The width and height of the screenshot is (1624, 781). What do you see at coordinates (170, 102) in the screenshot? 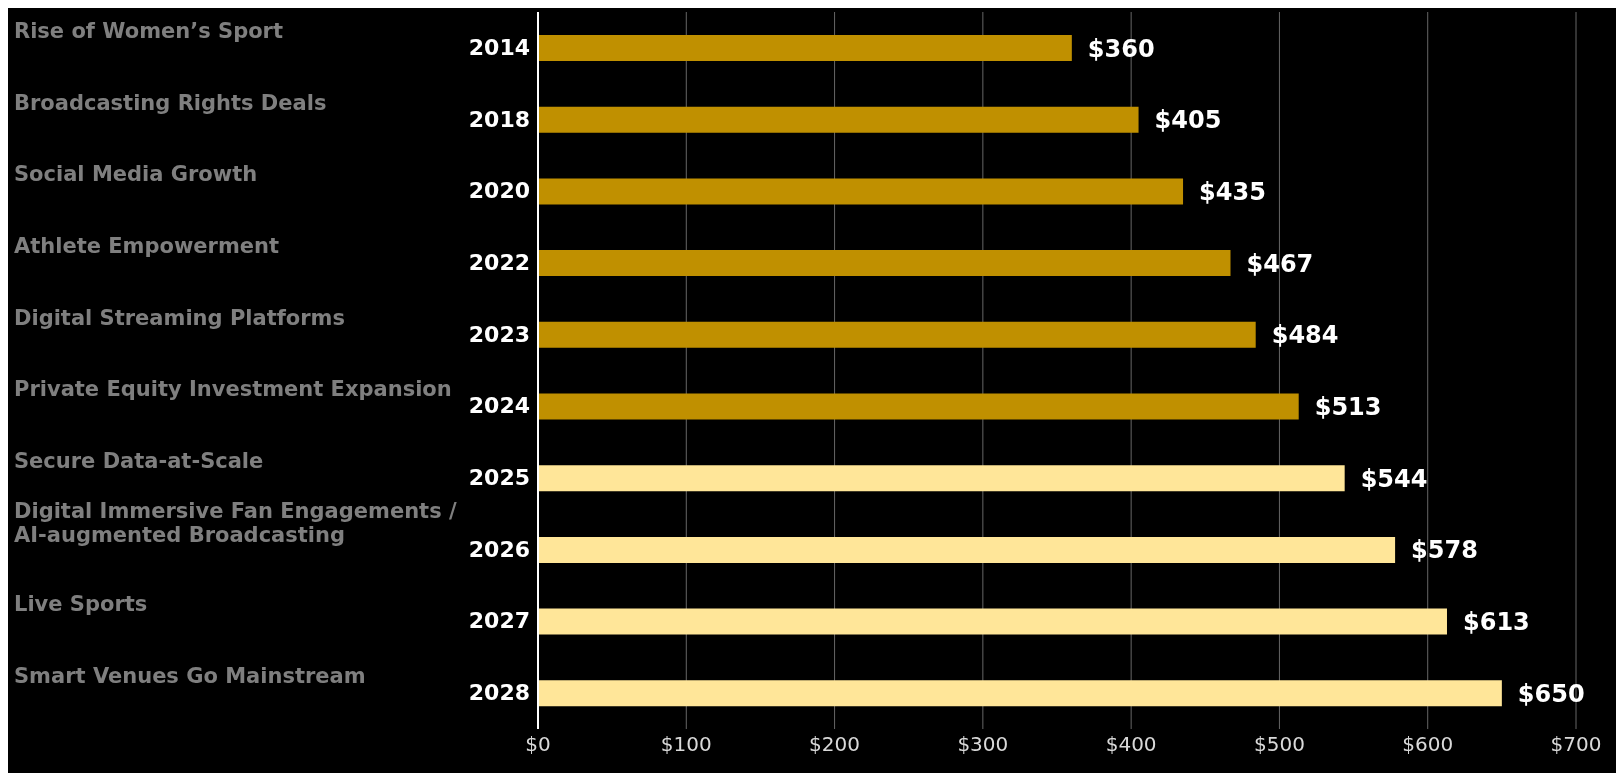
I see `text: Broadcasting Rights Deals` at bounding box center [170, 102].